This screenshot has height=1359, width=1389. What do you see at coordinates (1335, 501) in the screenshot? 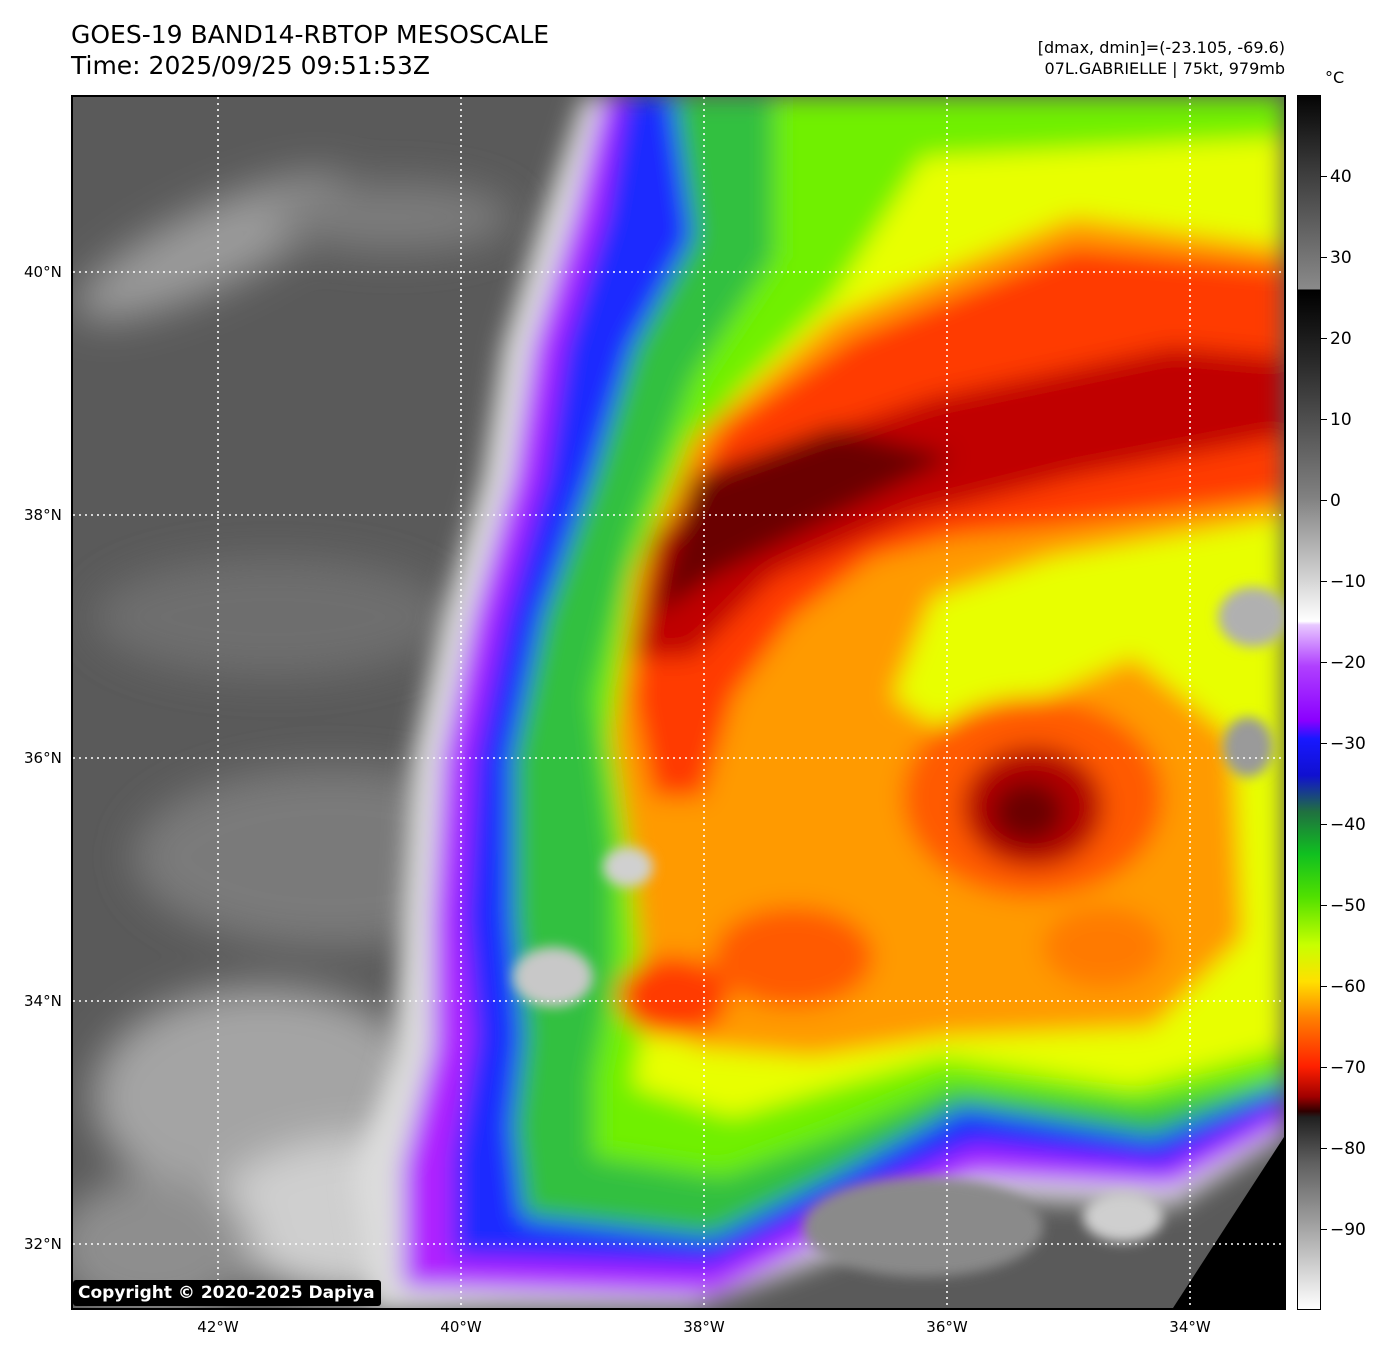
I see `colorbar-label: 0` at bounding box center [1335, 501].